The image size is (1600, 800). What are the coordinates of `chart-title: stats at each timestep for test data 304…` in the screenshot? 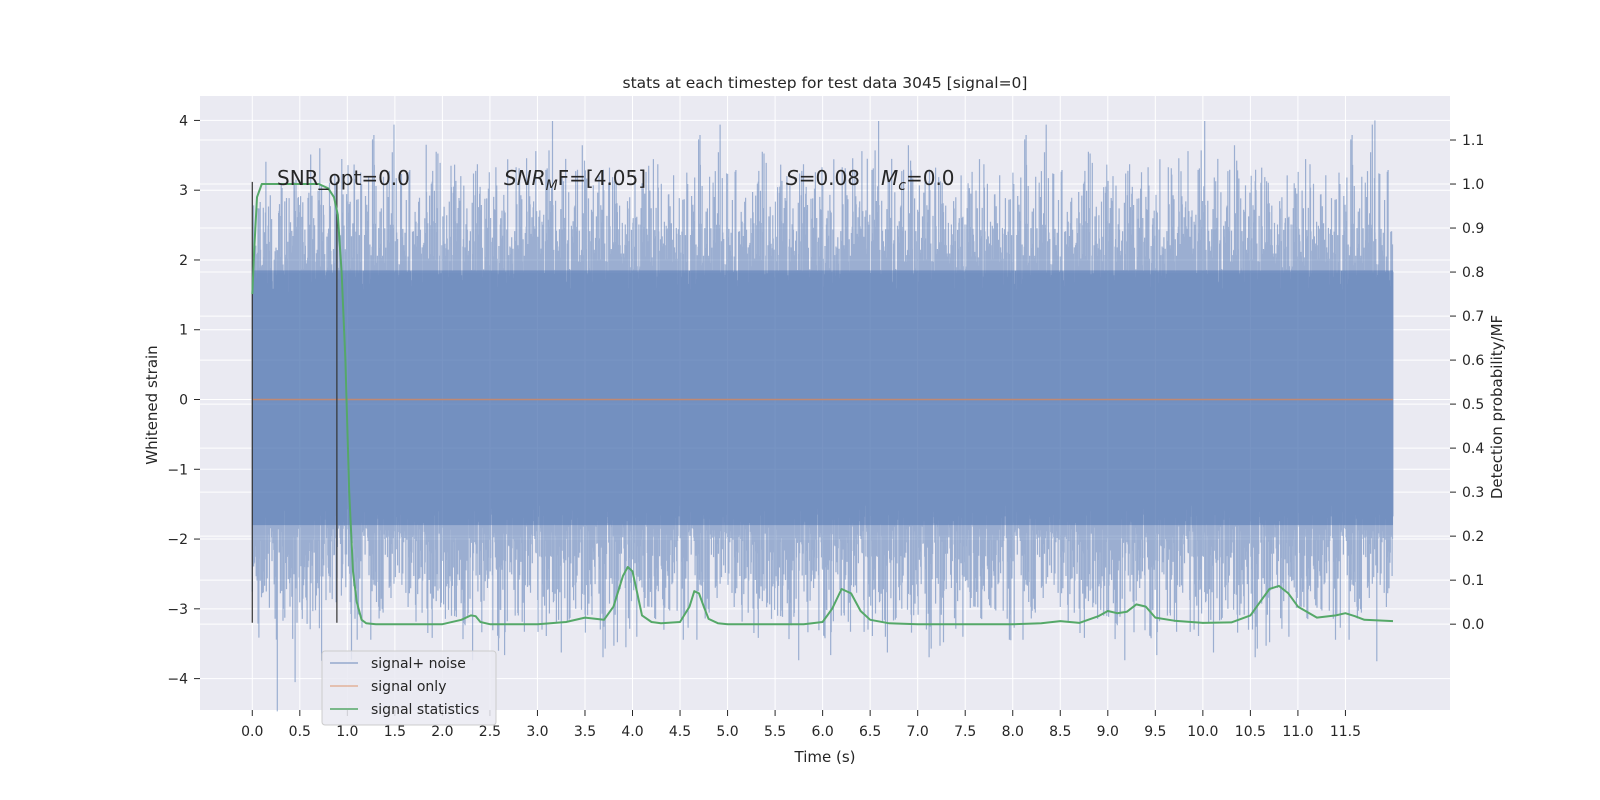 It's located at (825, 83).